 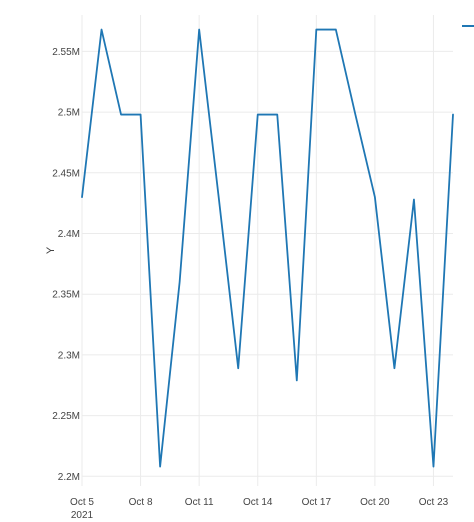 What do you see at coordinates (66, 295) in the screenshot?
I see `y-tick-label: 2.35M` at bounding box center [66, 295].